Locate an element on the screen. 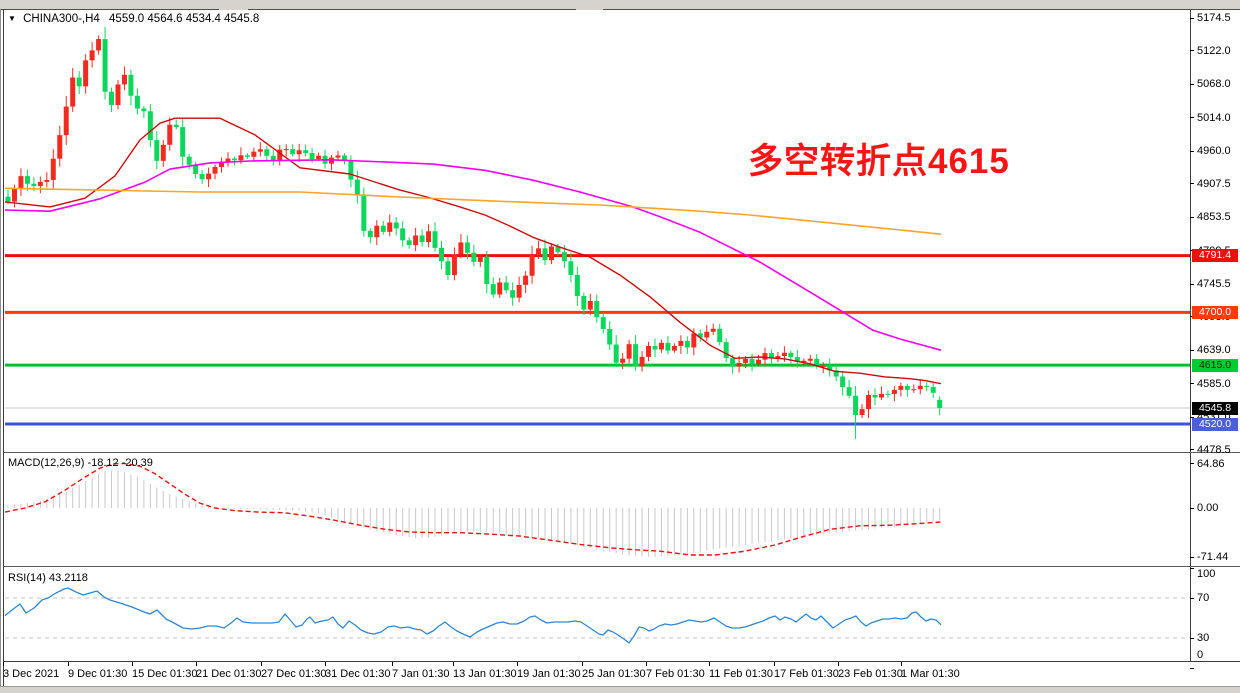 The width and height of the screenshot is (1240, 693). time-axis-label: 19 Jan 01:30 is located at coordinates (549, 674).